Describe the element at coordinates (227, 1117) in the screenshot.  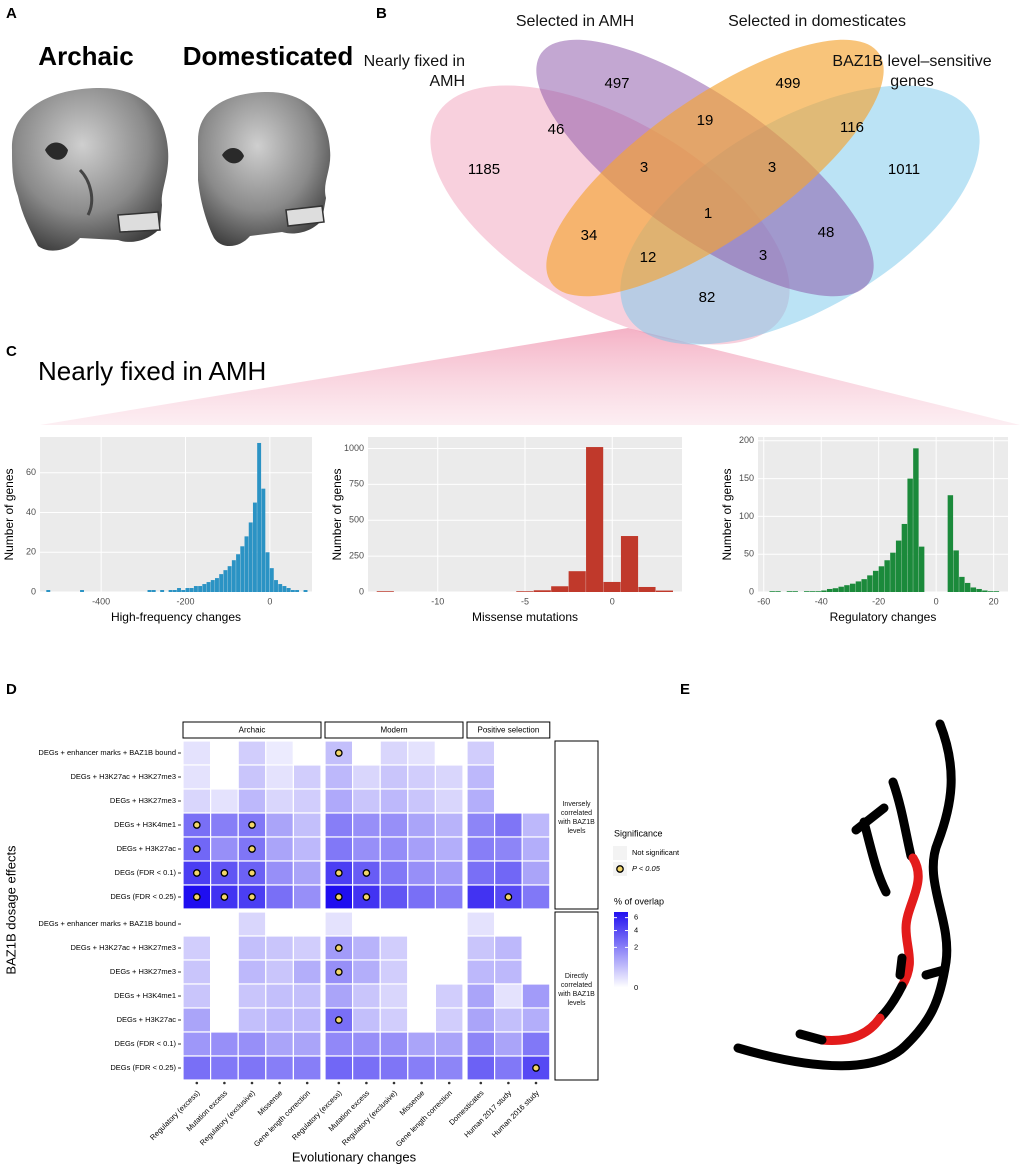
I see `col-label: Regulatory (exclusive)` at that location.